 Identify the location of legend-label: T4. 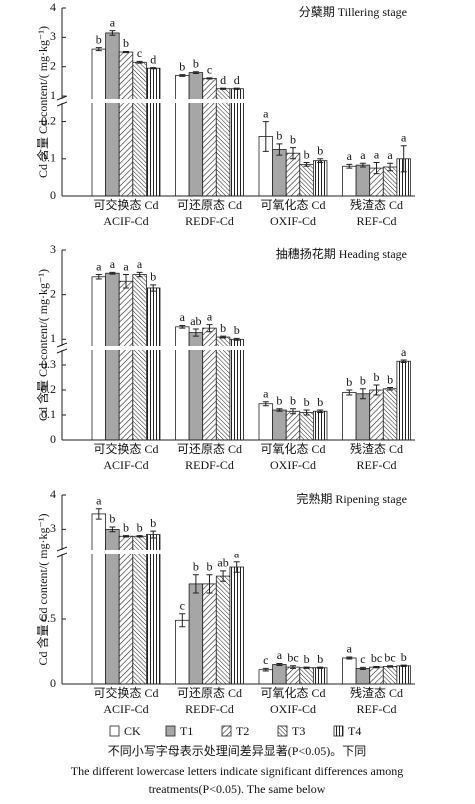
(354, 731).